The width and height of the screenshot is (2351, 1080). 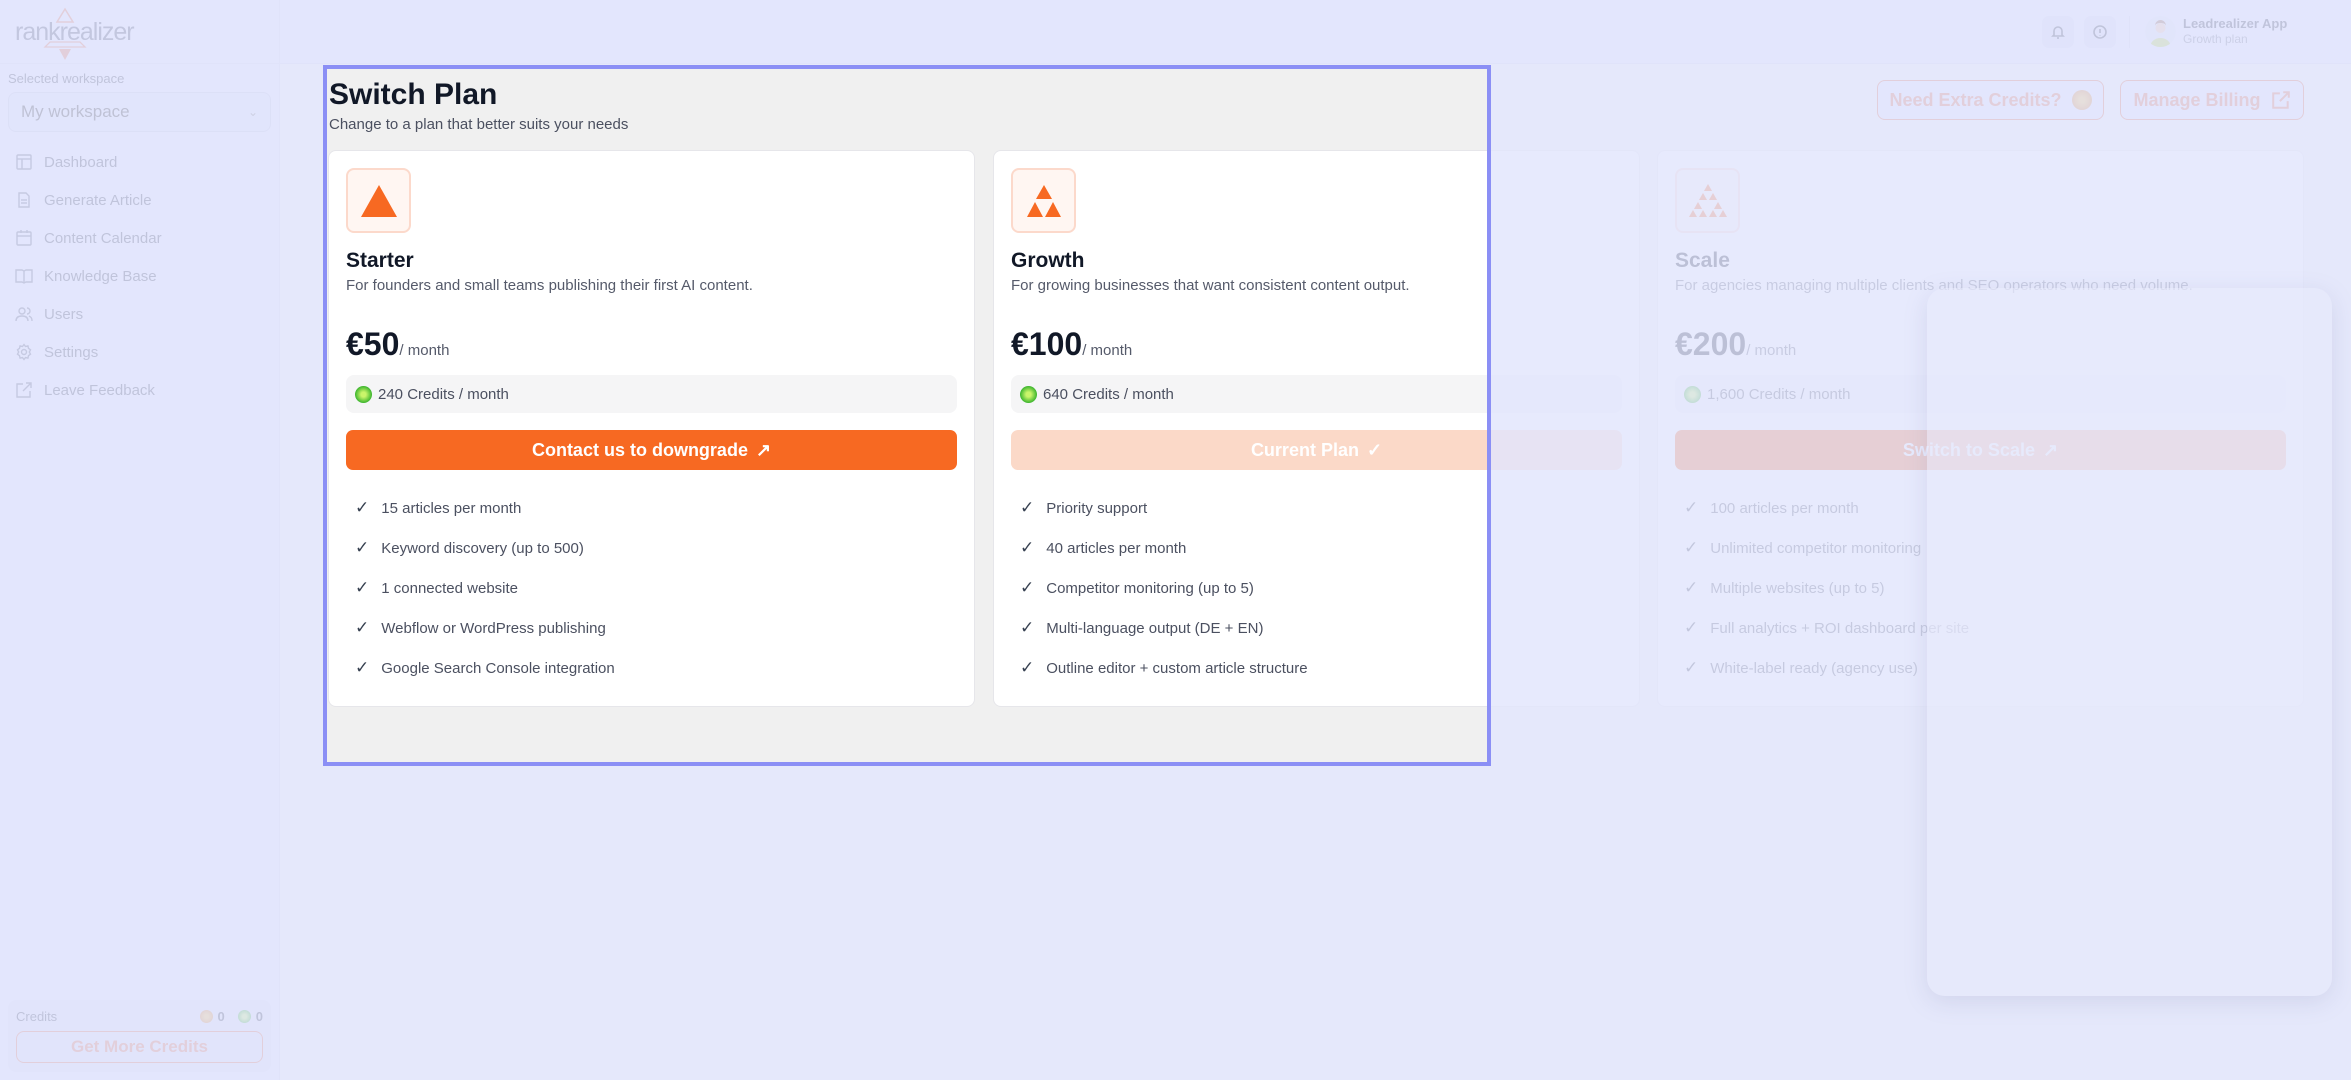 What do you see at coordinates (651, 548) in the screenshot?
I see `feature-item: ✓ Keyword discovery (up to 500)` at bounding box center [651, 548].